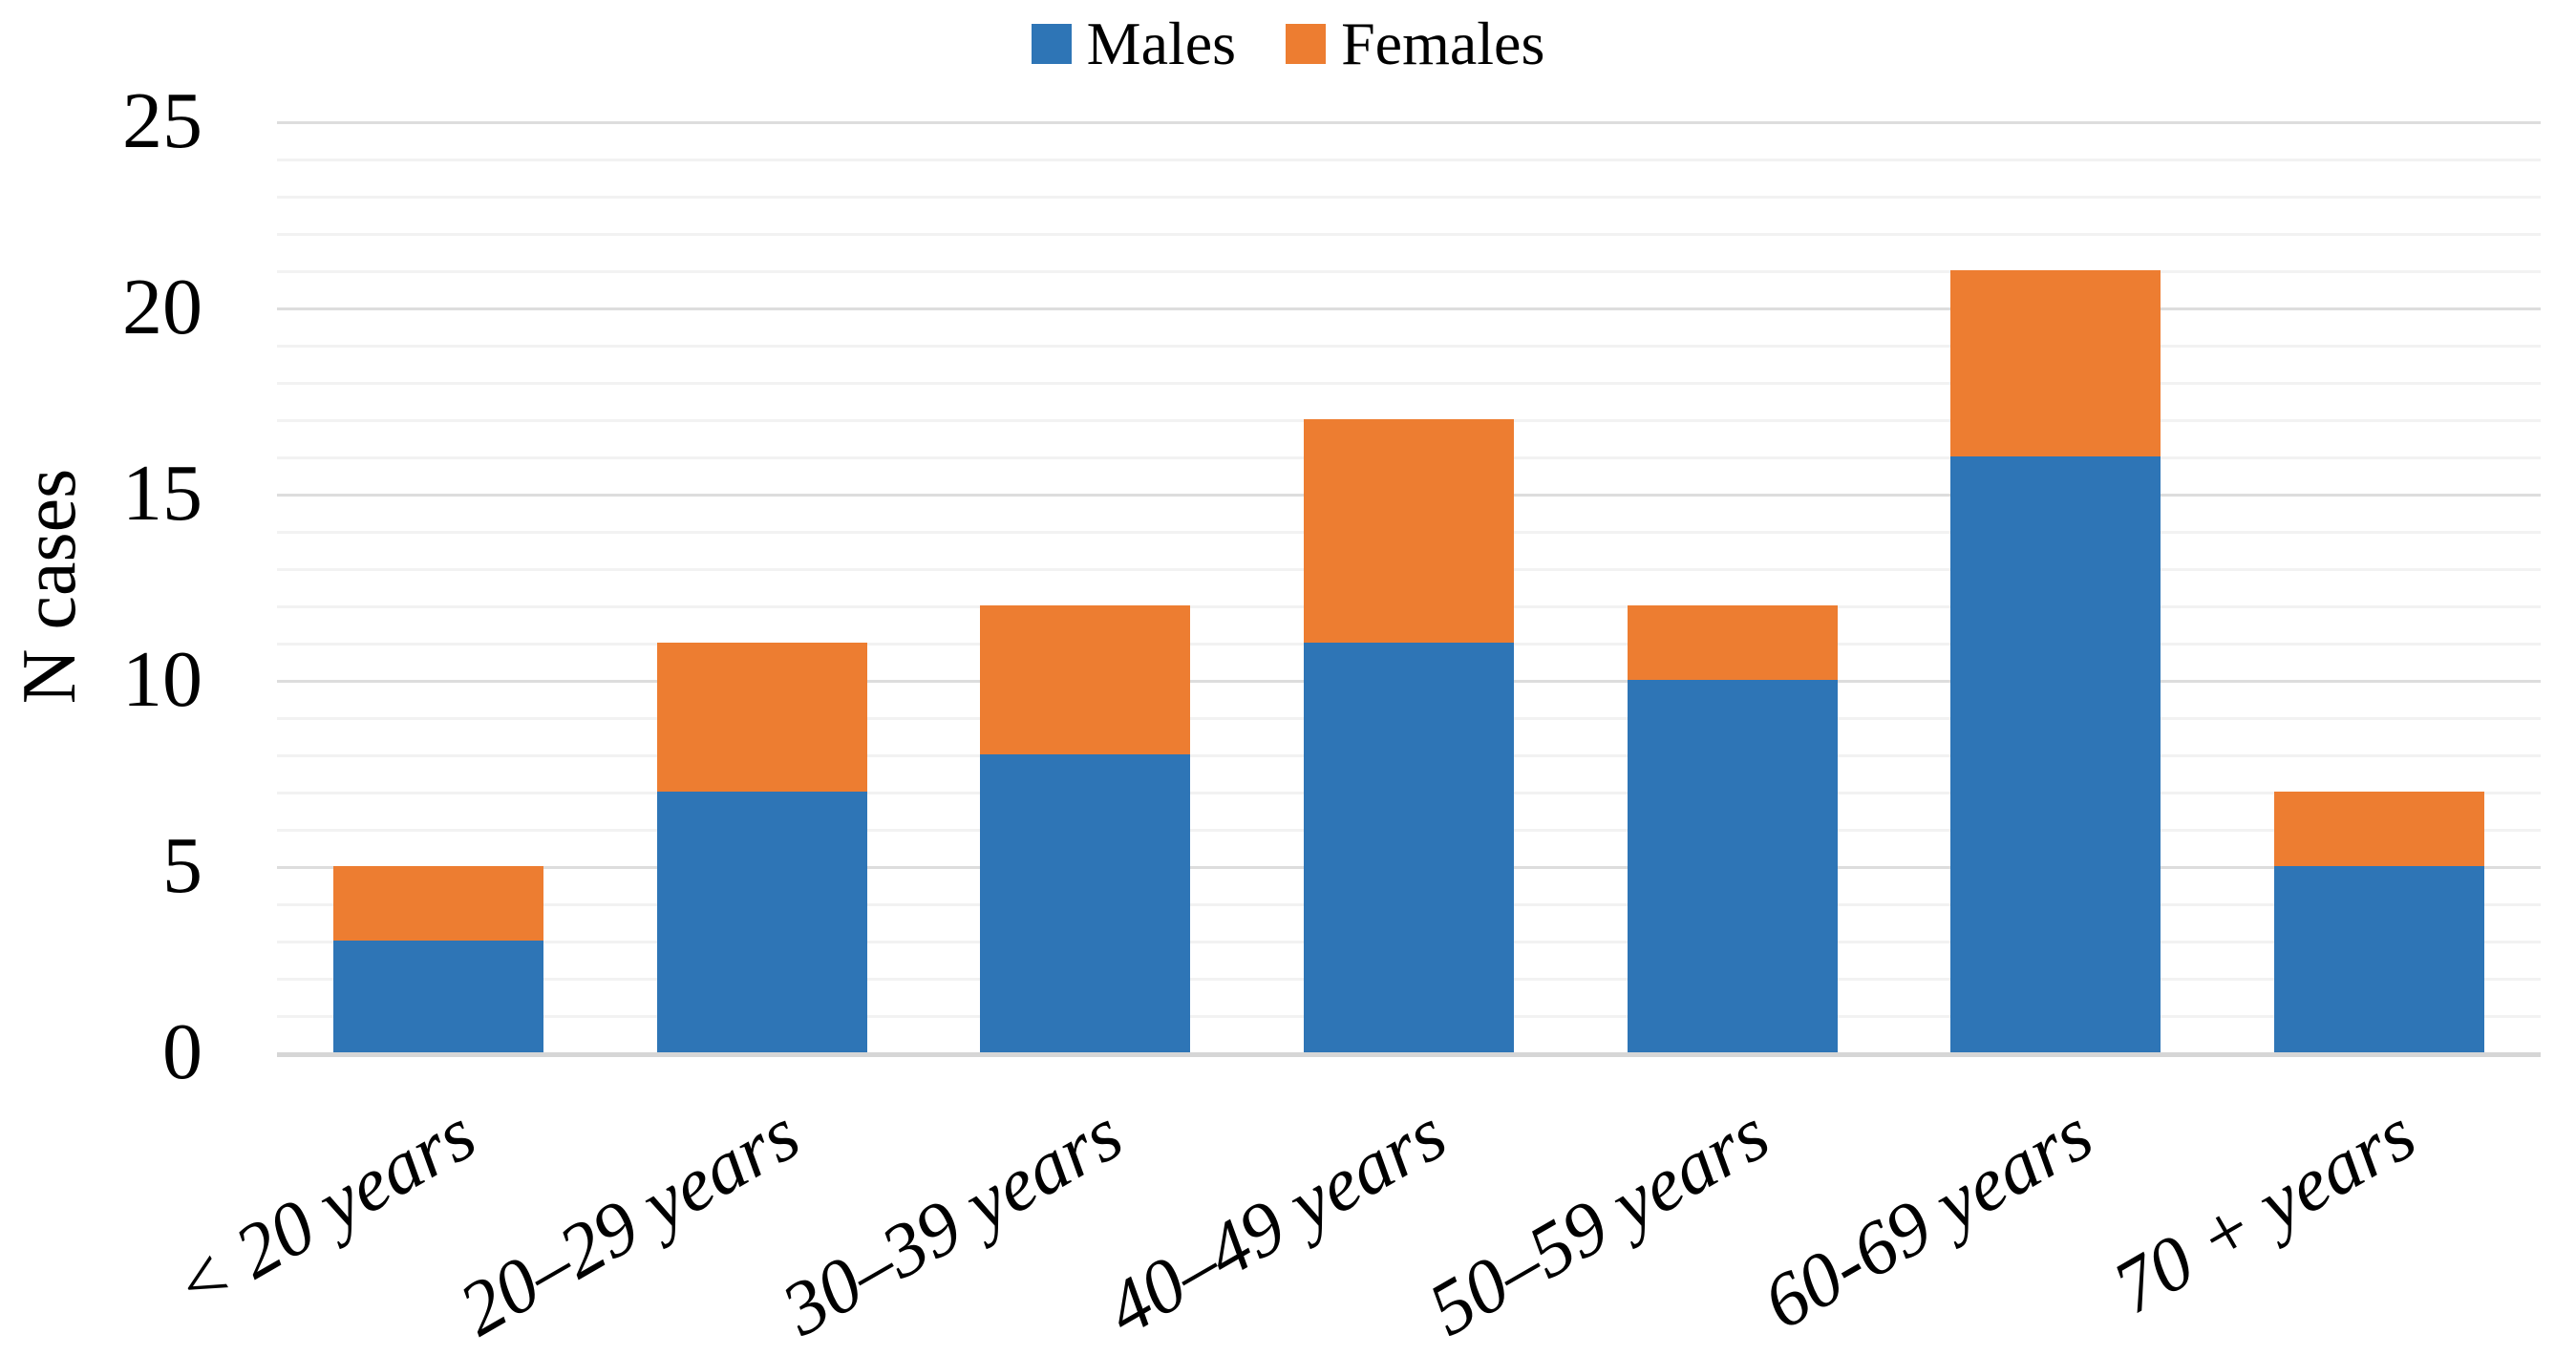 This screenshot has width=2576, height=1355. What do you see at coordinates (162, 120) in the screenshot?
I see `y-tick-label-25: 25` at bounding box center [162, 120].